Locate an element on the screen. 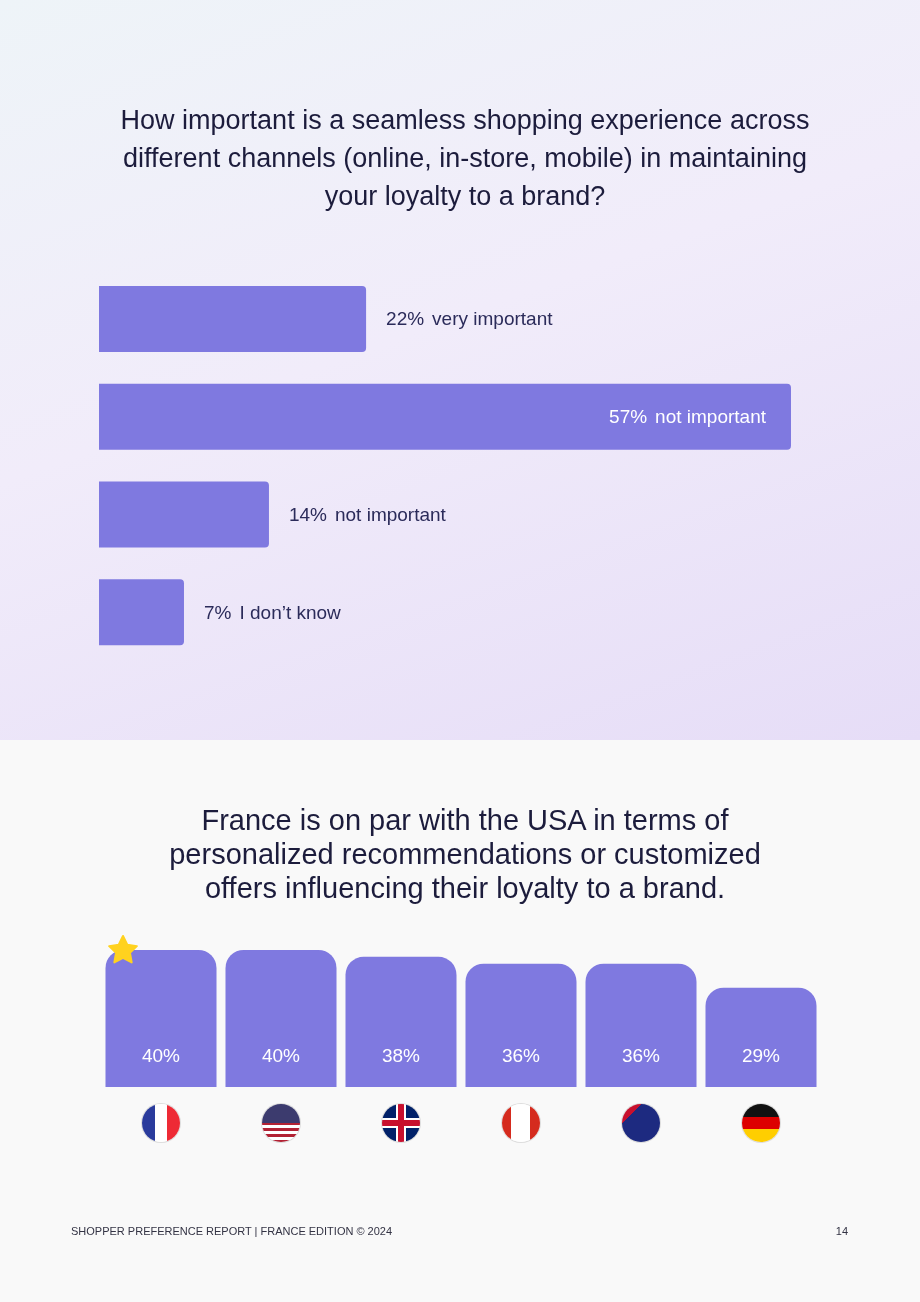  data-label: 14% is located at coordinates (308, 514).